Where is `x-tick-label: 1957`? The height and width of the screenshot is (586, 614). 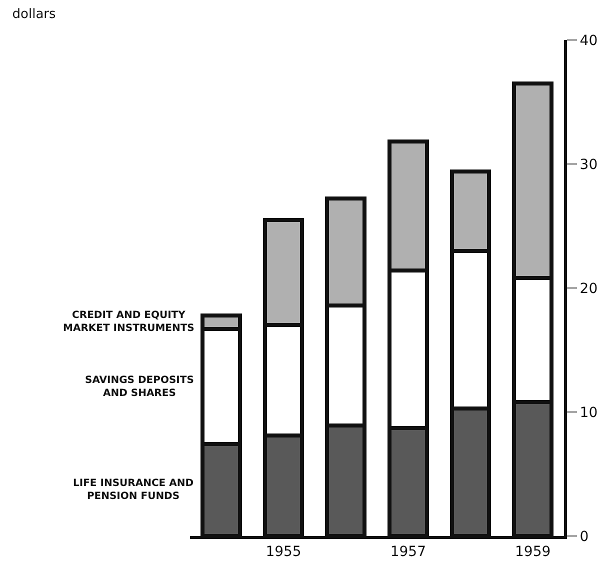 x-tick-label: 1957 is located at coordinates (408, 552).